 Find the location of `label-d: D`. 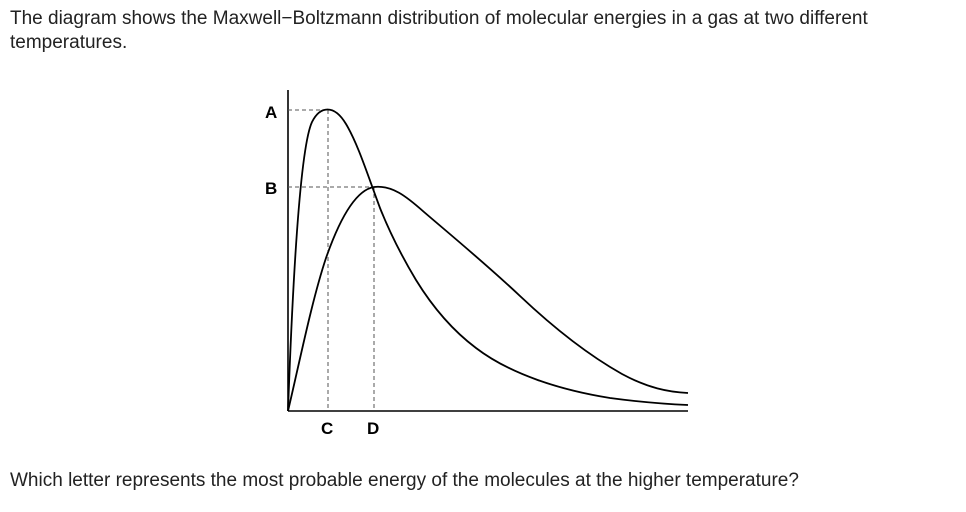

label-d: D is located at coordinates (373, 428).